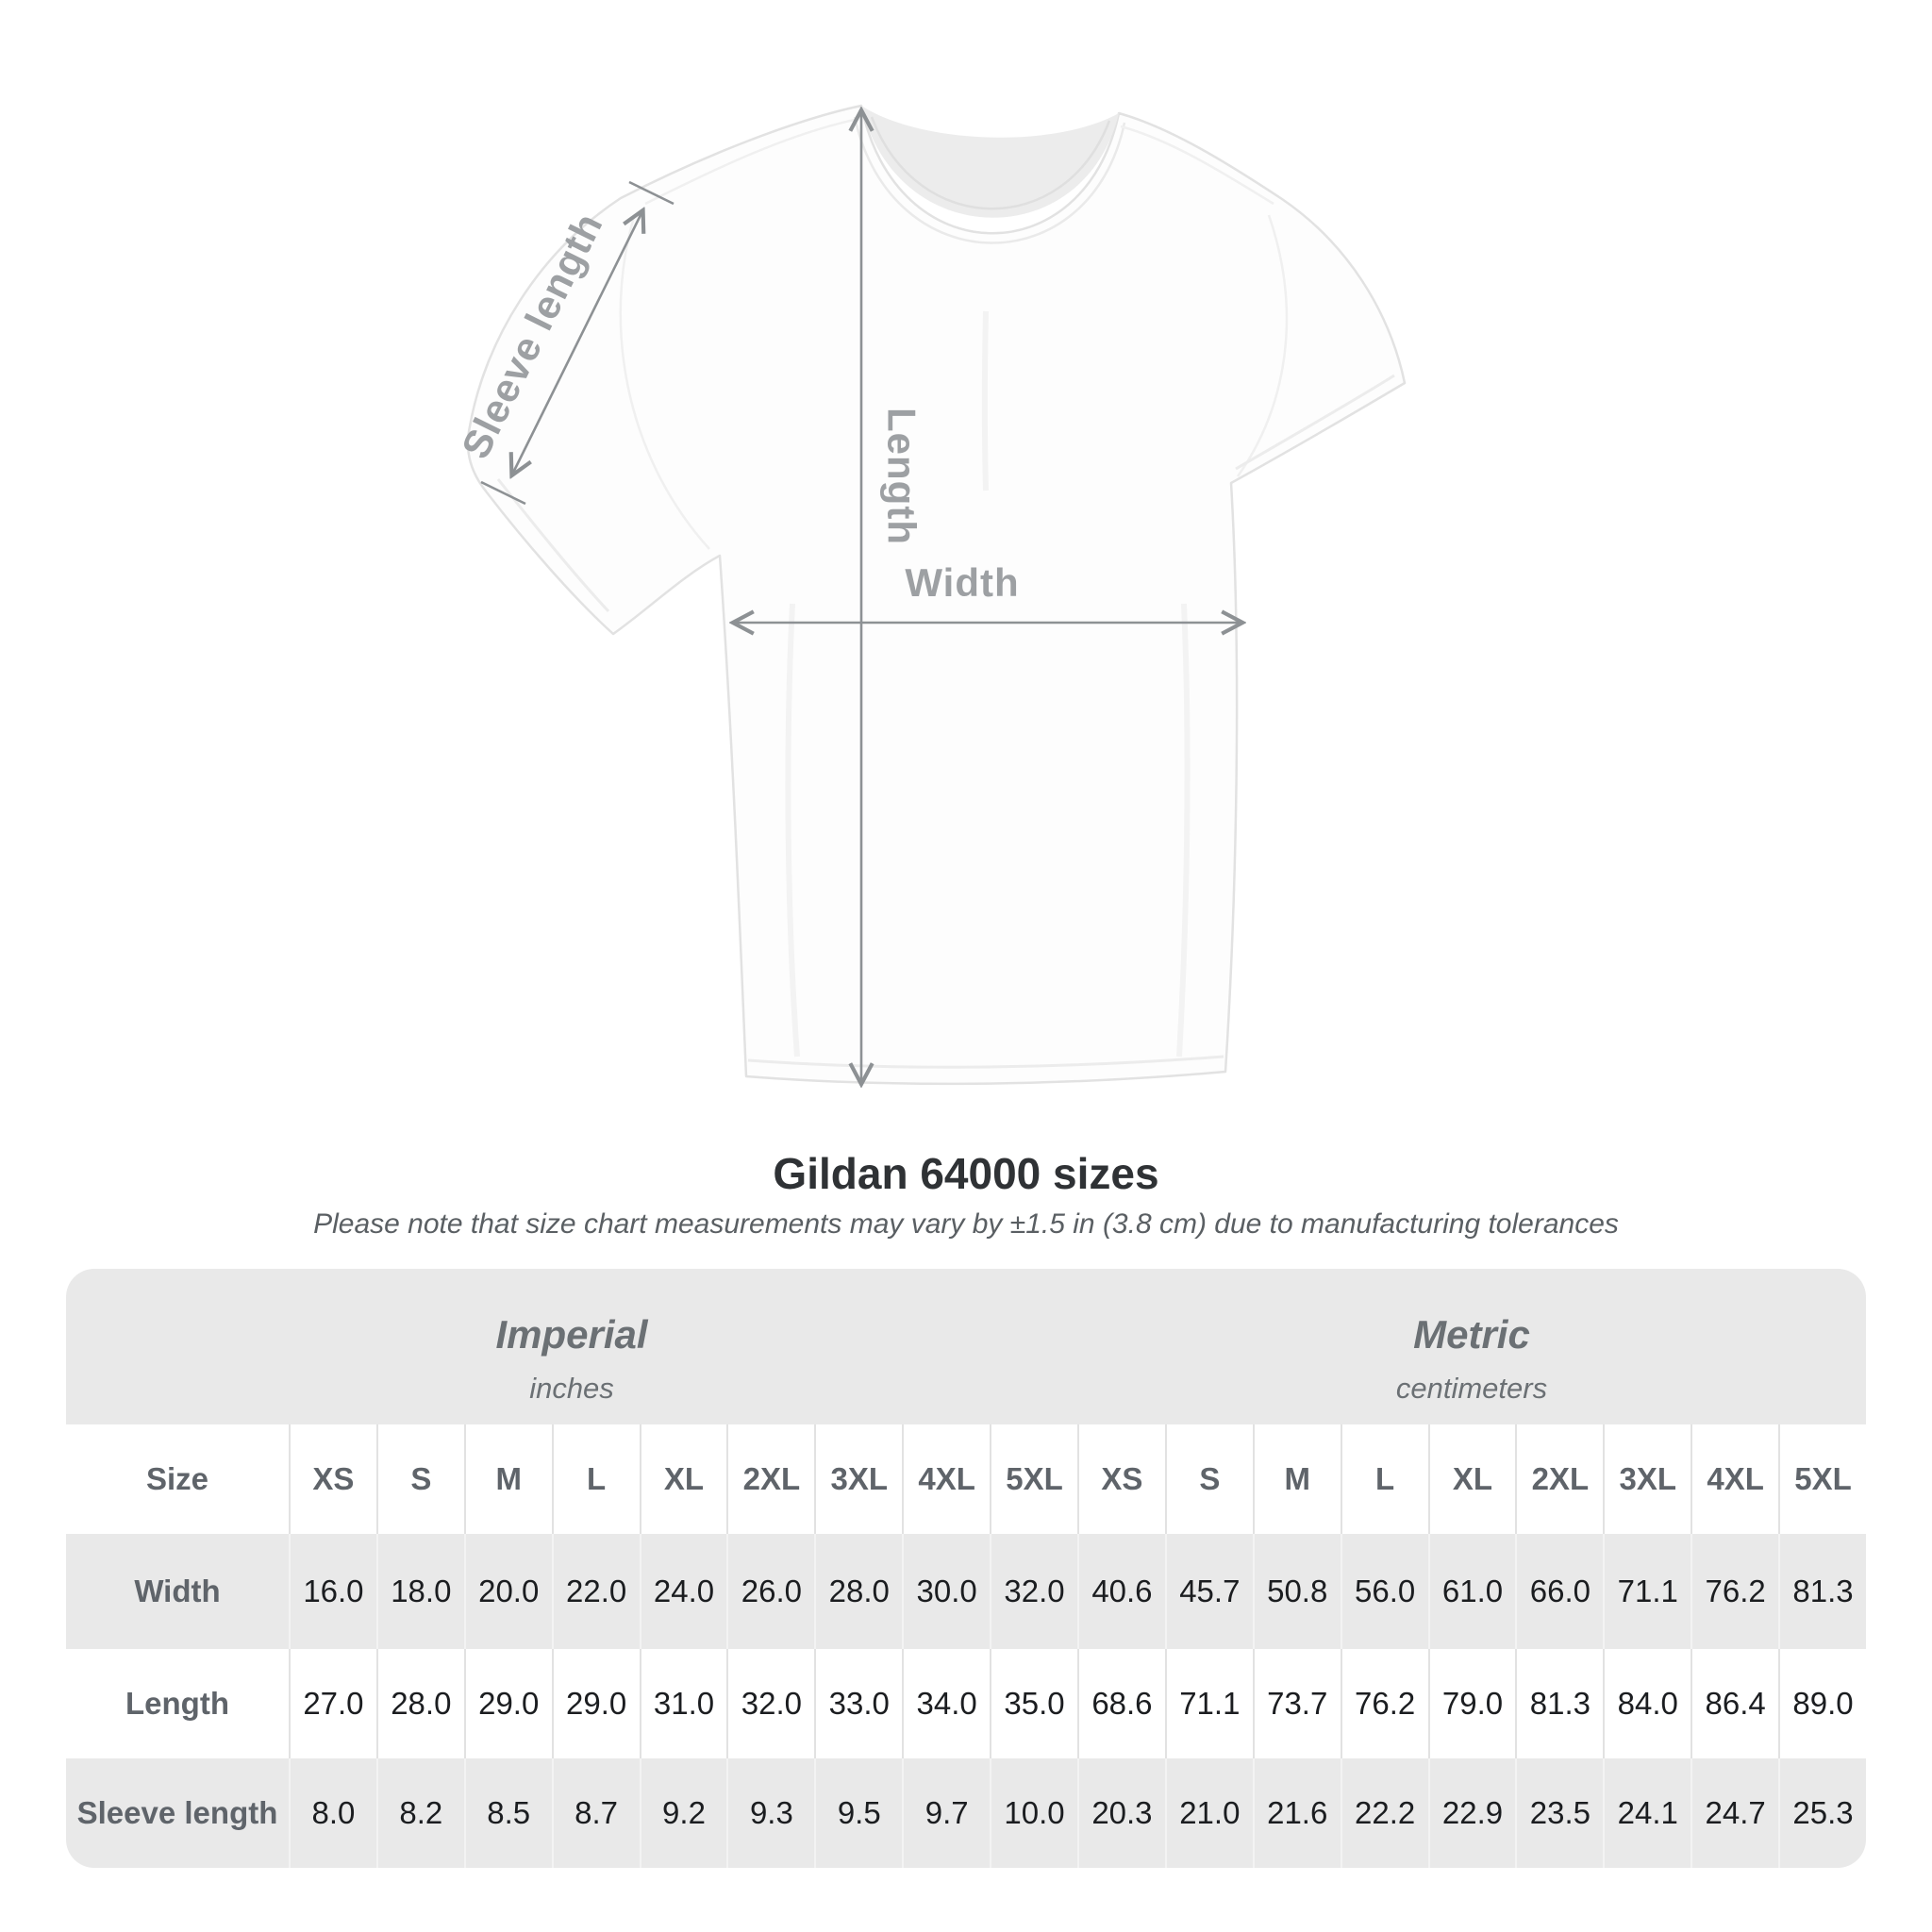 Image resolution: width=1932 pixels, height=1932 pixels. What do you see at coordinates (1735, 1813) in the screenshot?
I see `table-cell: 24.7` at bounding box center [1735, 1813].